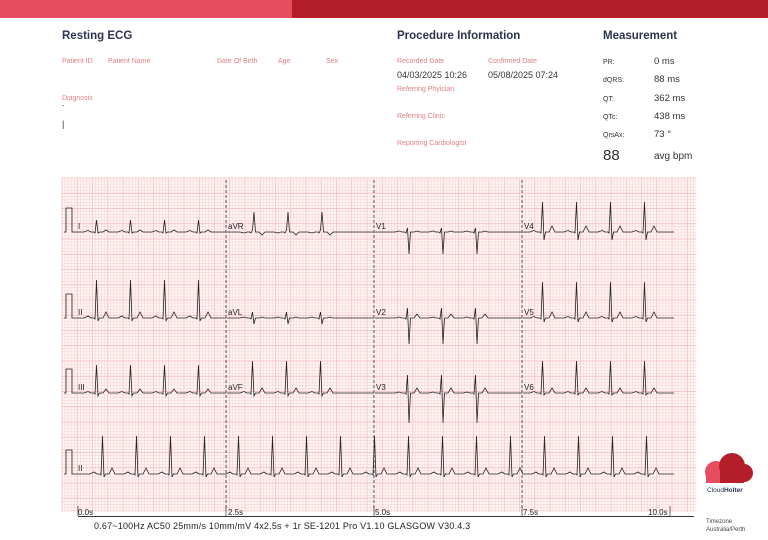  Describe the element at coordinates (667, 79) in the screenshot. I see `dqrs-value: 88 ms` at that location.